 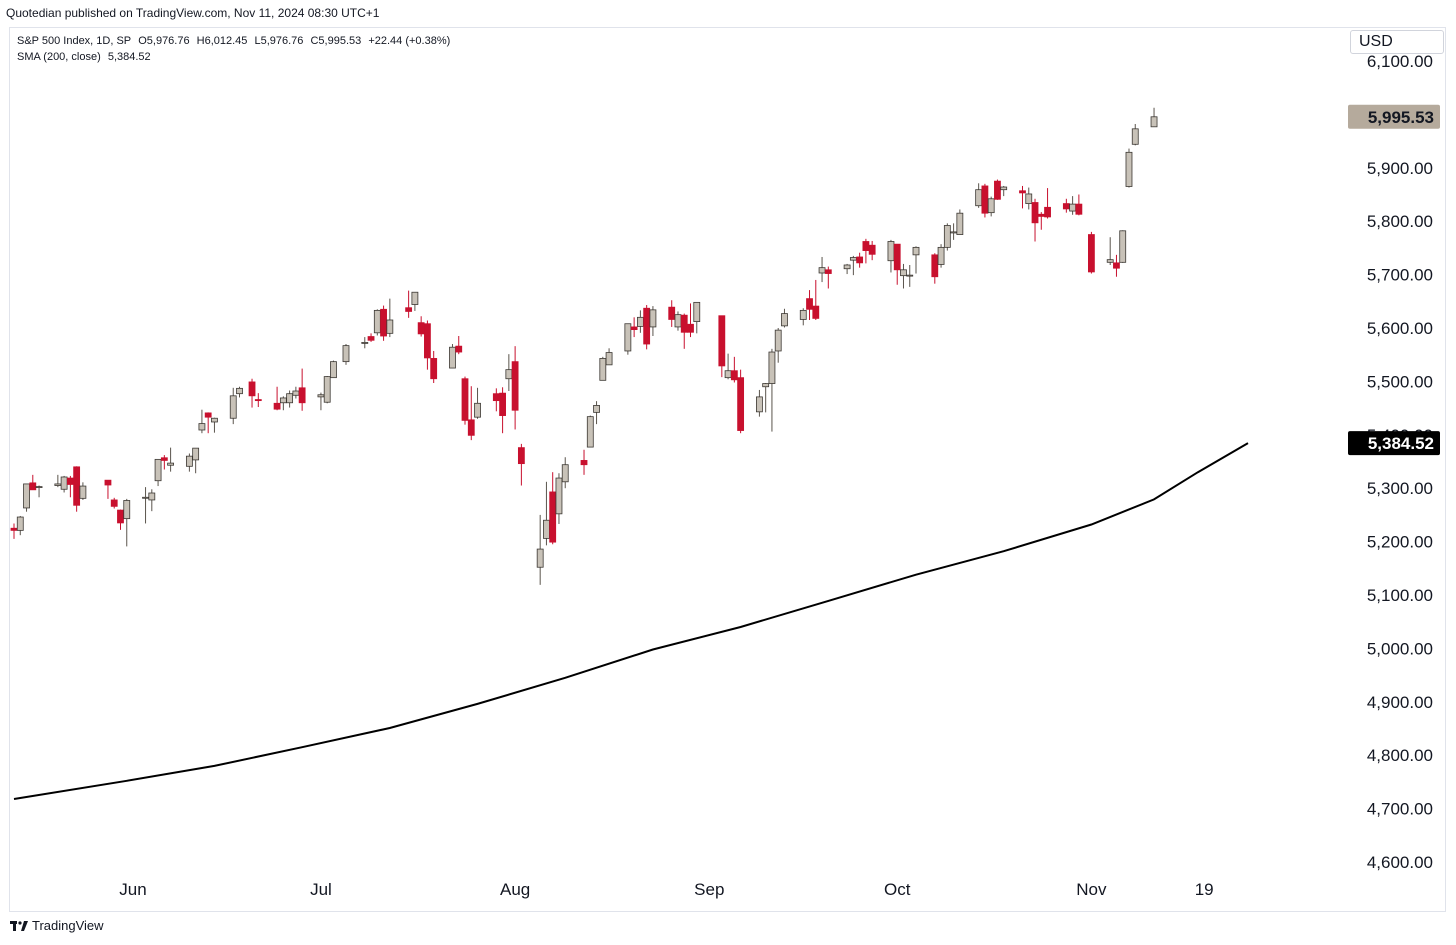 What do you see at coordinates (57, 925) in the screenshot?
I see `footer-brand: TradingView` at bounding box center [57, 925].